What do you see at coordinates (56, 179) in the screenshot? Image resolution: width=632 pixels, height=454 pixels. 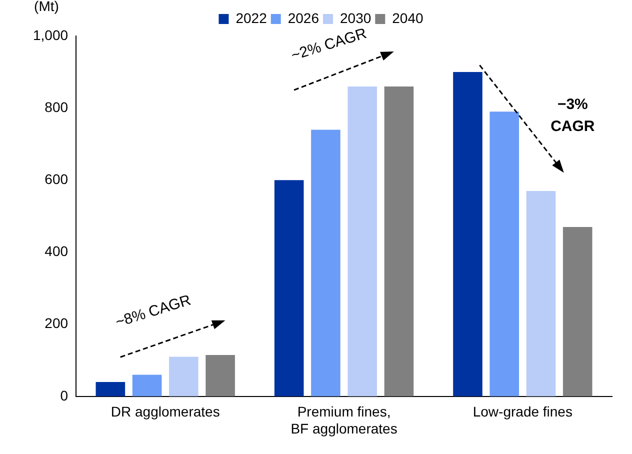 I see `y-tick-label: 600` at bounding box center [56, 179].